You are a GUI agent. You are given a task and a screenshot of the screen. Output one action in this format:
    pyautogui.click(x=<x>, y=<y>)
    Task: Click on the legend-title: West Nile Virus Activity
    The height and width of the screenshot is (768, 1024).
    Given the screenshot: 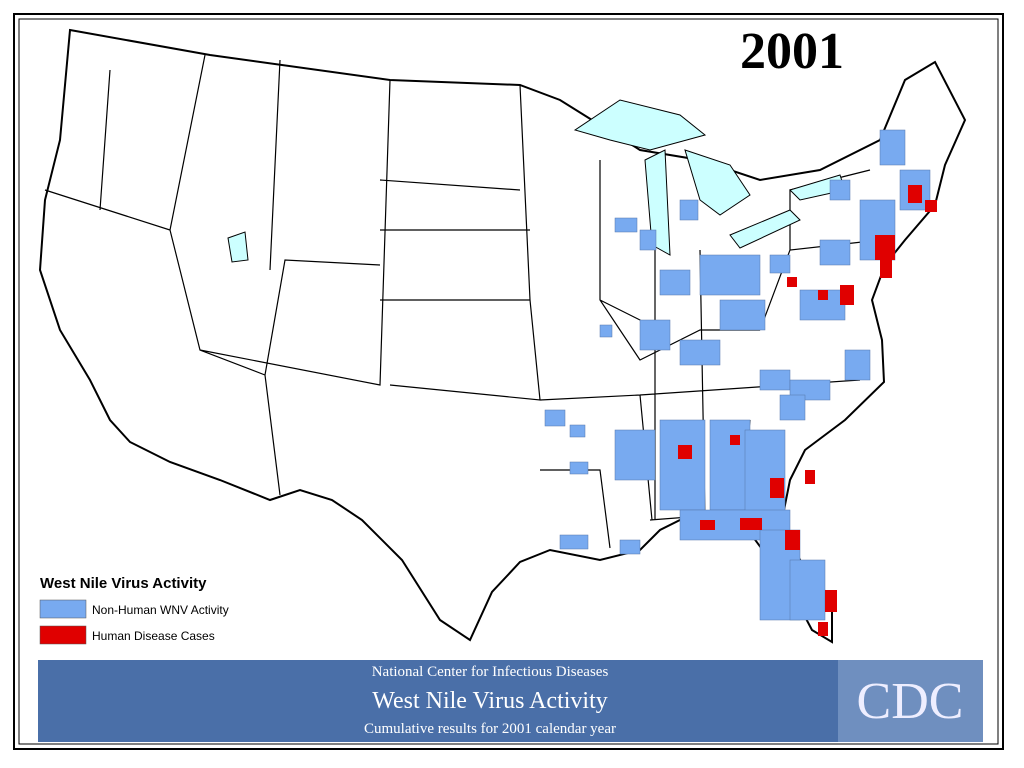 What is the action you would take?
    pyautogui.click(x=123, y=583)
    